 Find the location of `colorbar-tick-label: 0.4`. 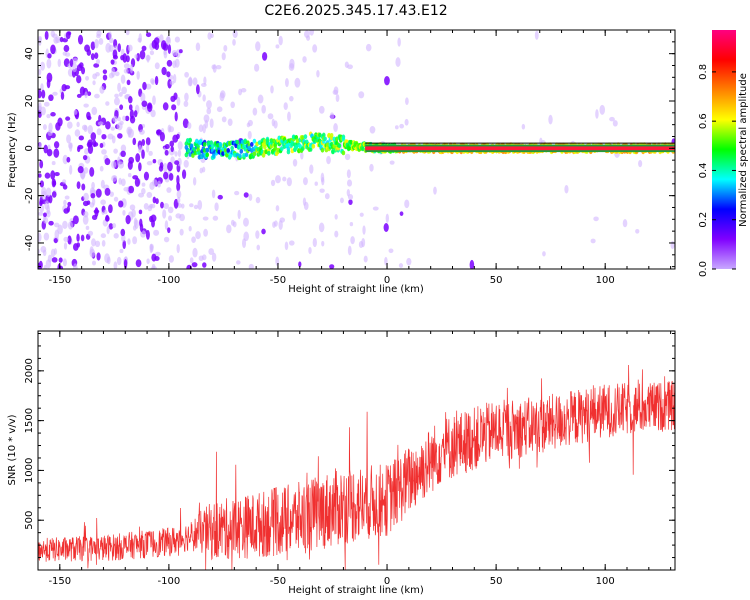

colorbar-tick-label: 0.4 is located at coordinates (703, 170).